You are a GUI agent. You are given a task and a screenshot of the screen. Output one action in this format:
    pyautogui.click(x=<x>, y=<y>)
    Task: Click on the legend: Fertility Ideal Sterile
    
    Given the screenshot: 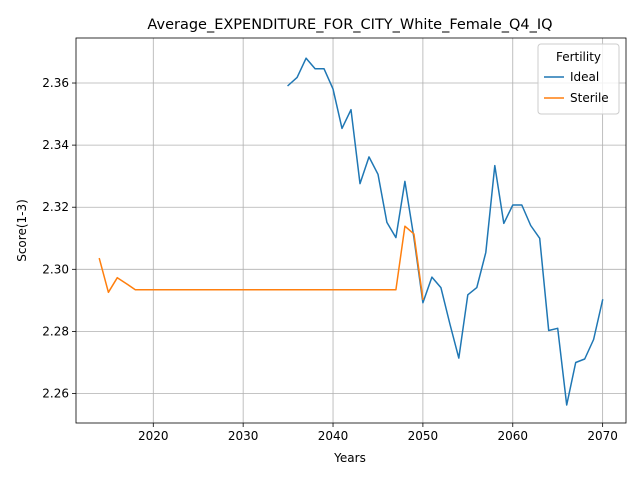 What is the action you would take?
    pyautogui.click(x=578, y=79)
    